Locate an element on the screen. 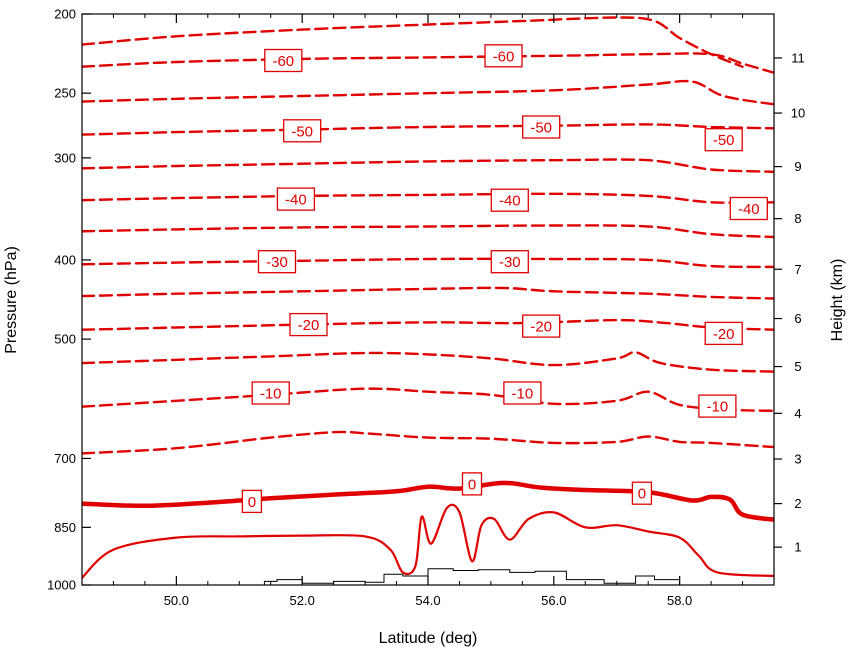 The height and width of the screenshot is (650, 850). height-tick-label: 1 is located at coordinates (797, 547).